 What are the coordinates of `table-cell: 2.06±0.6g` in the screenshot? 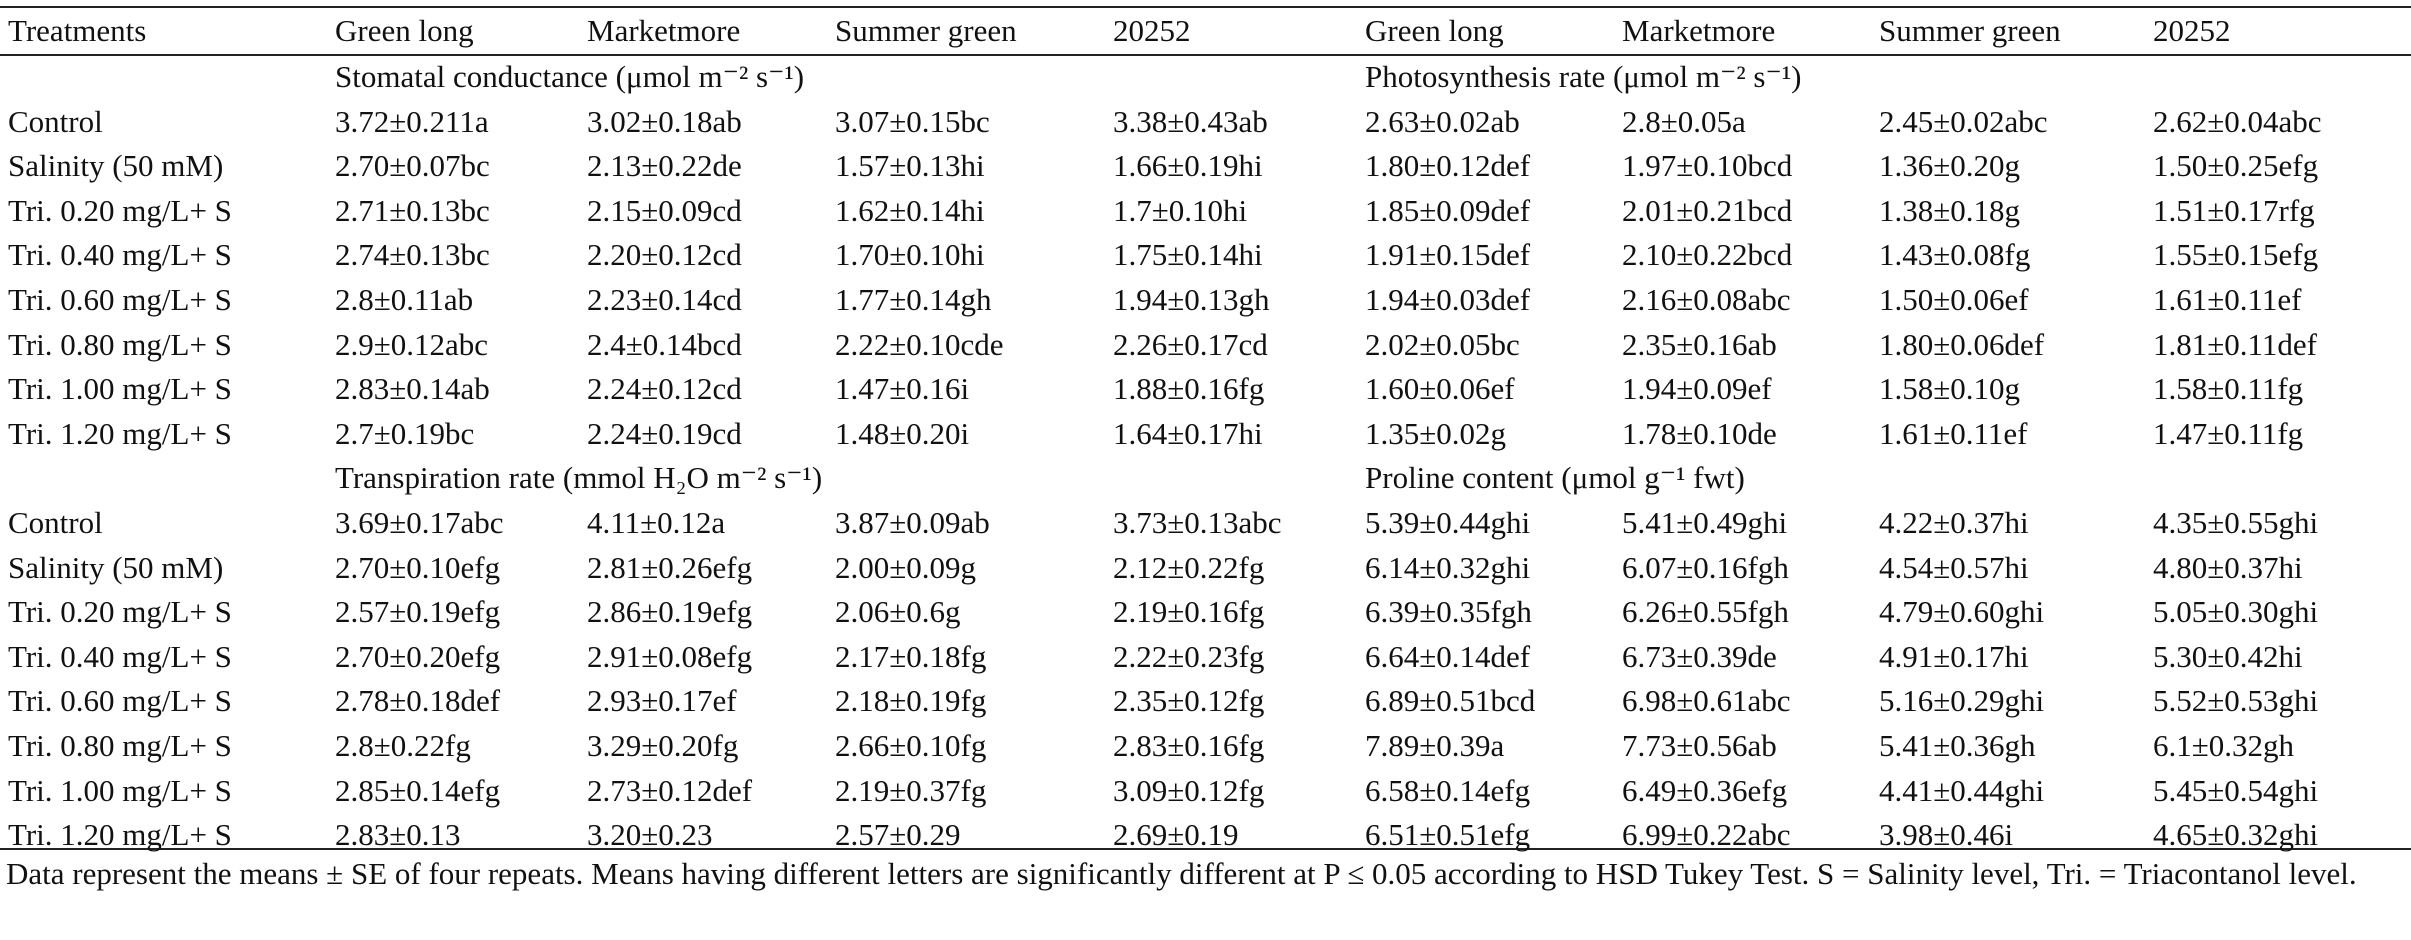 It's located at (898, 612).